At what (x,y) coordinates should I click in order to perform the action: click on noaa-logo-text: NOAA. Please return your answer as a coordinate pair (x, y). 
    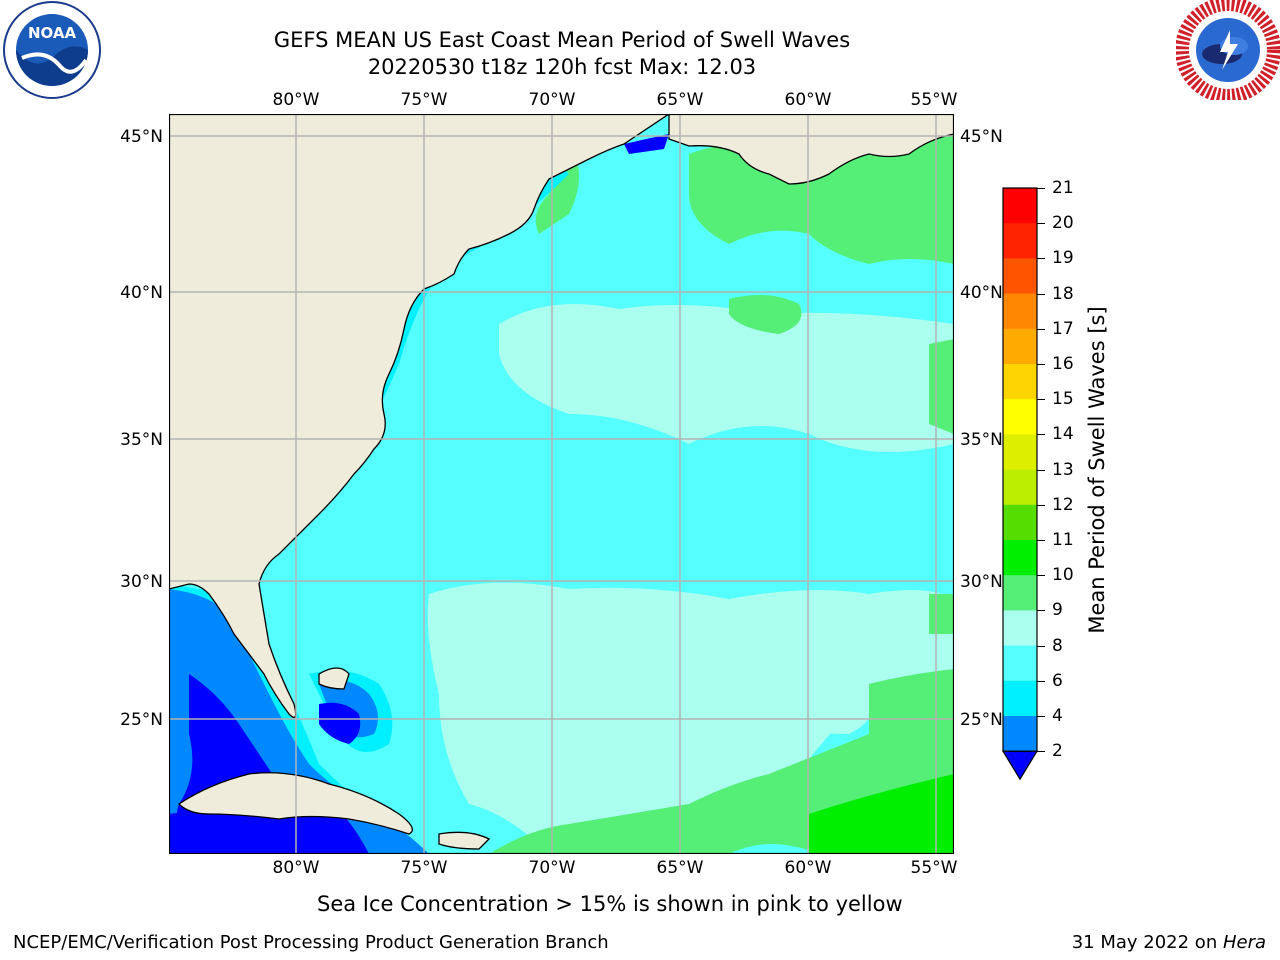
    Looking at the image, I should click on (52, 33).